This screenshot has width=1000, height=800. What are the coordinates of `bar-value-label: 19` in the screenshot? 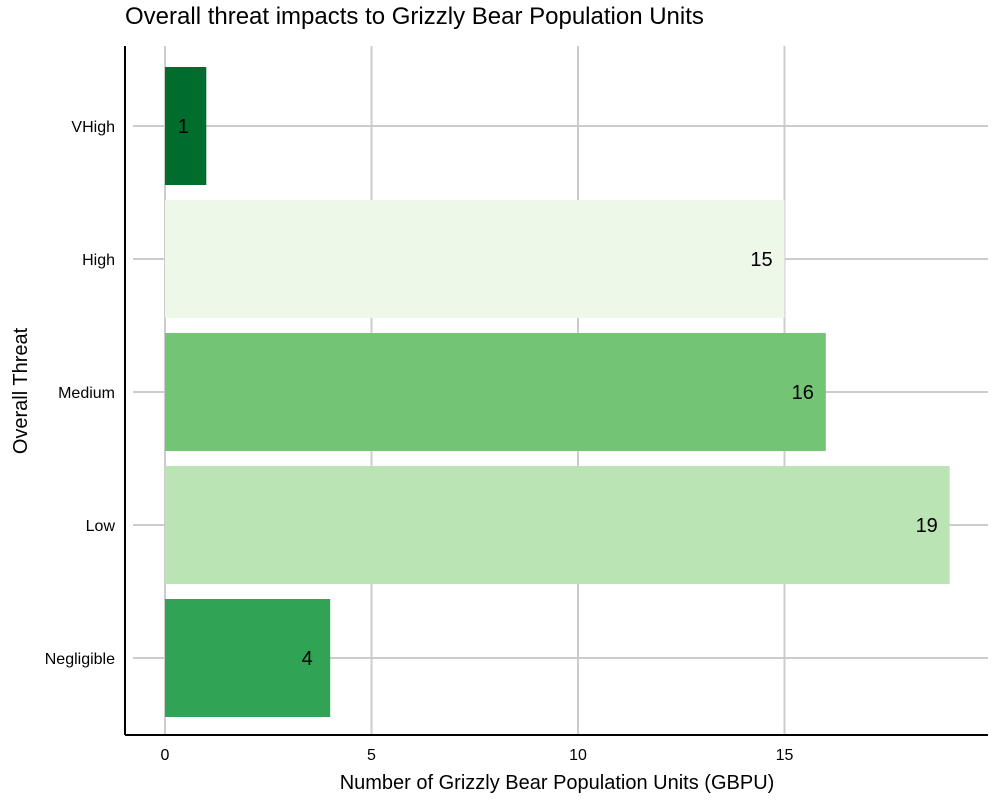 It's located at (927, 526).